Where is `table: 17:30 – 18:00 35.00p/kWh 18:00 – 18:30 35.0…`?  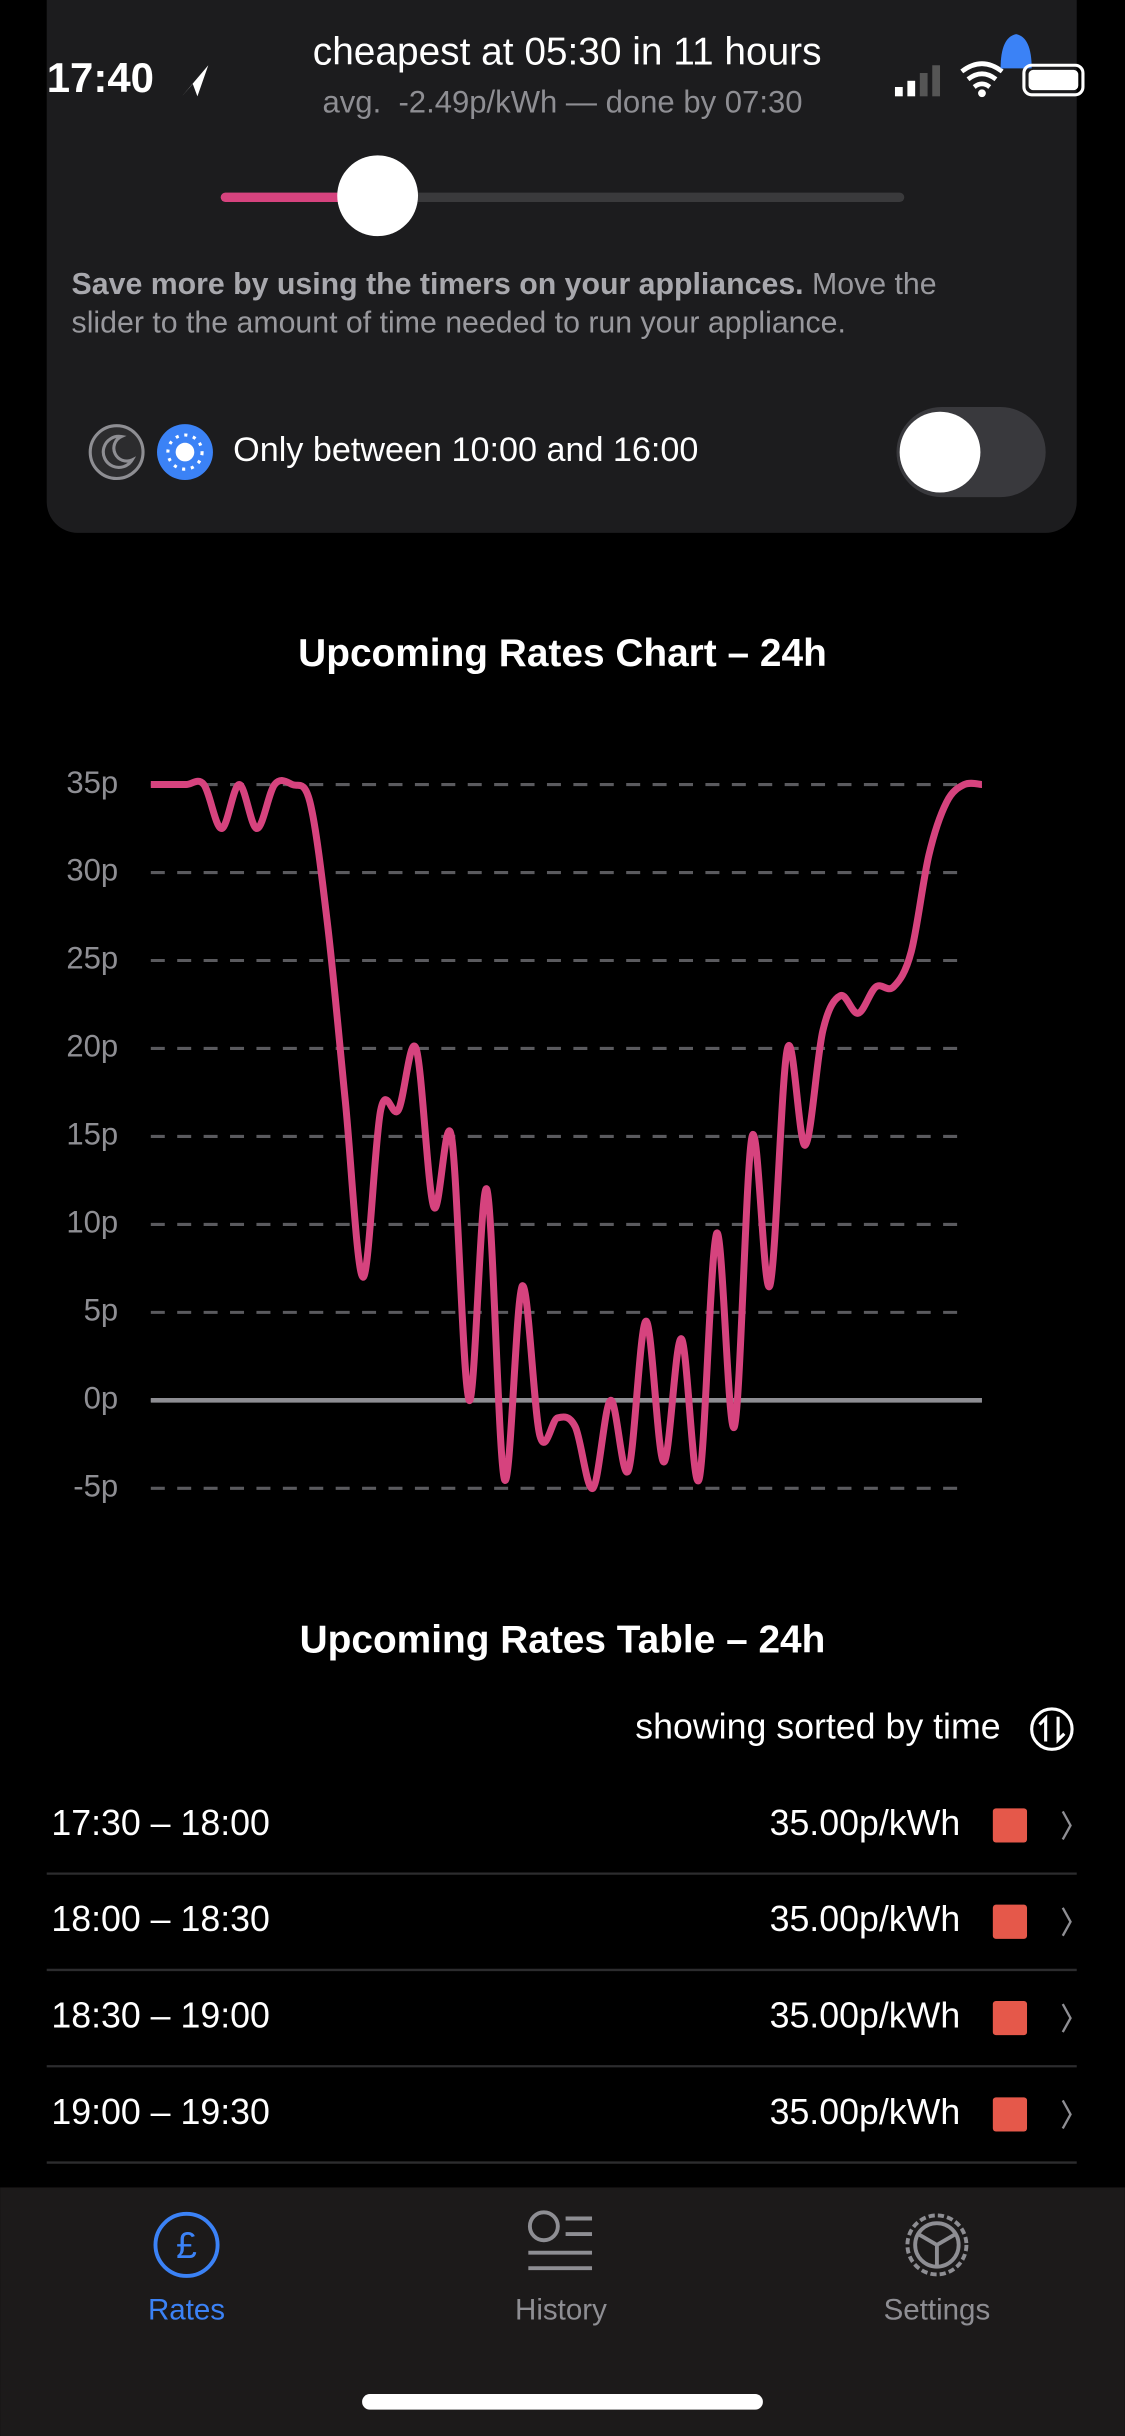
table: 17:30 – 18:00 35.00p/kWh 18:00 – 18:30 35.0… is located at coordinates (561, 1983).